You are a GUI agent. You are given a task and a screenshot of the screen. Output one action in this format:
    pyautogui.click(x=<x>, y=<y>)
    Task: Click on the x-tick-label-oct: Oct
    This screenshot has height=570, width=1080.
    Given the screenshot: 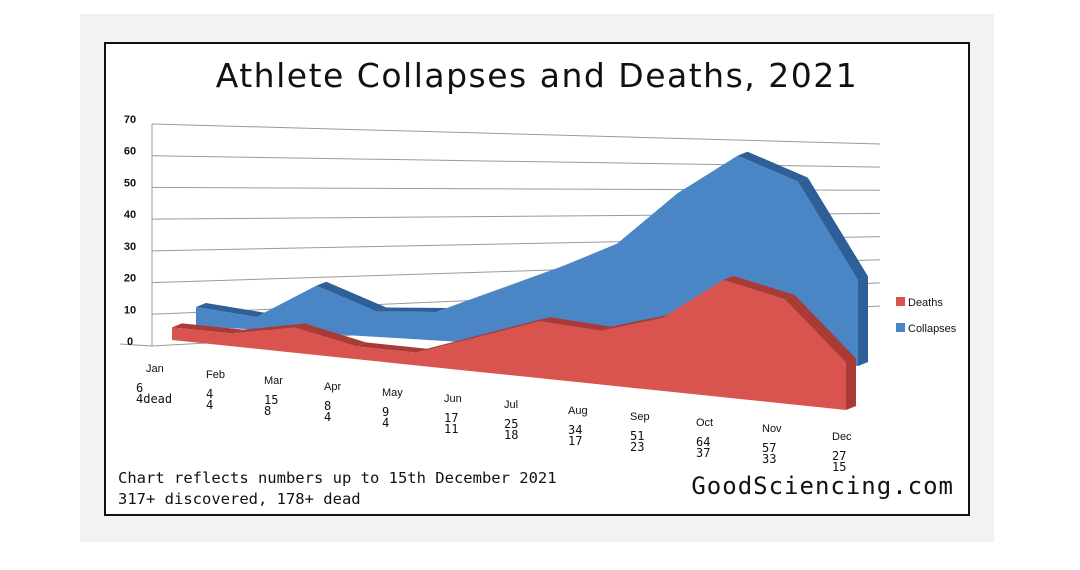 What is the action you would take?
    pyautogui.click(x=704, y=423)
    